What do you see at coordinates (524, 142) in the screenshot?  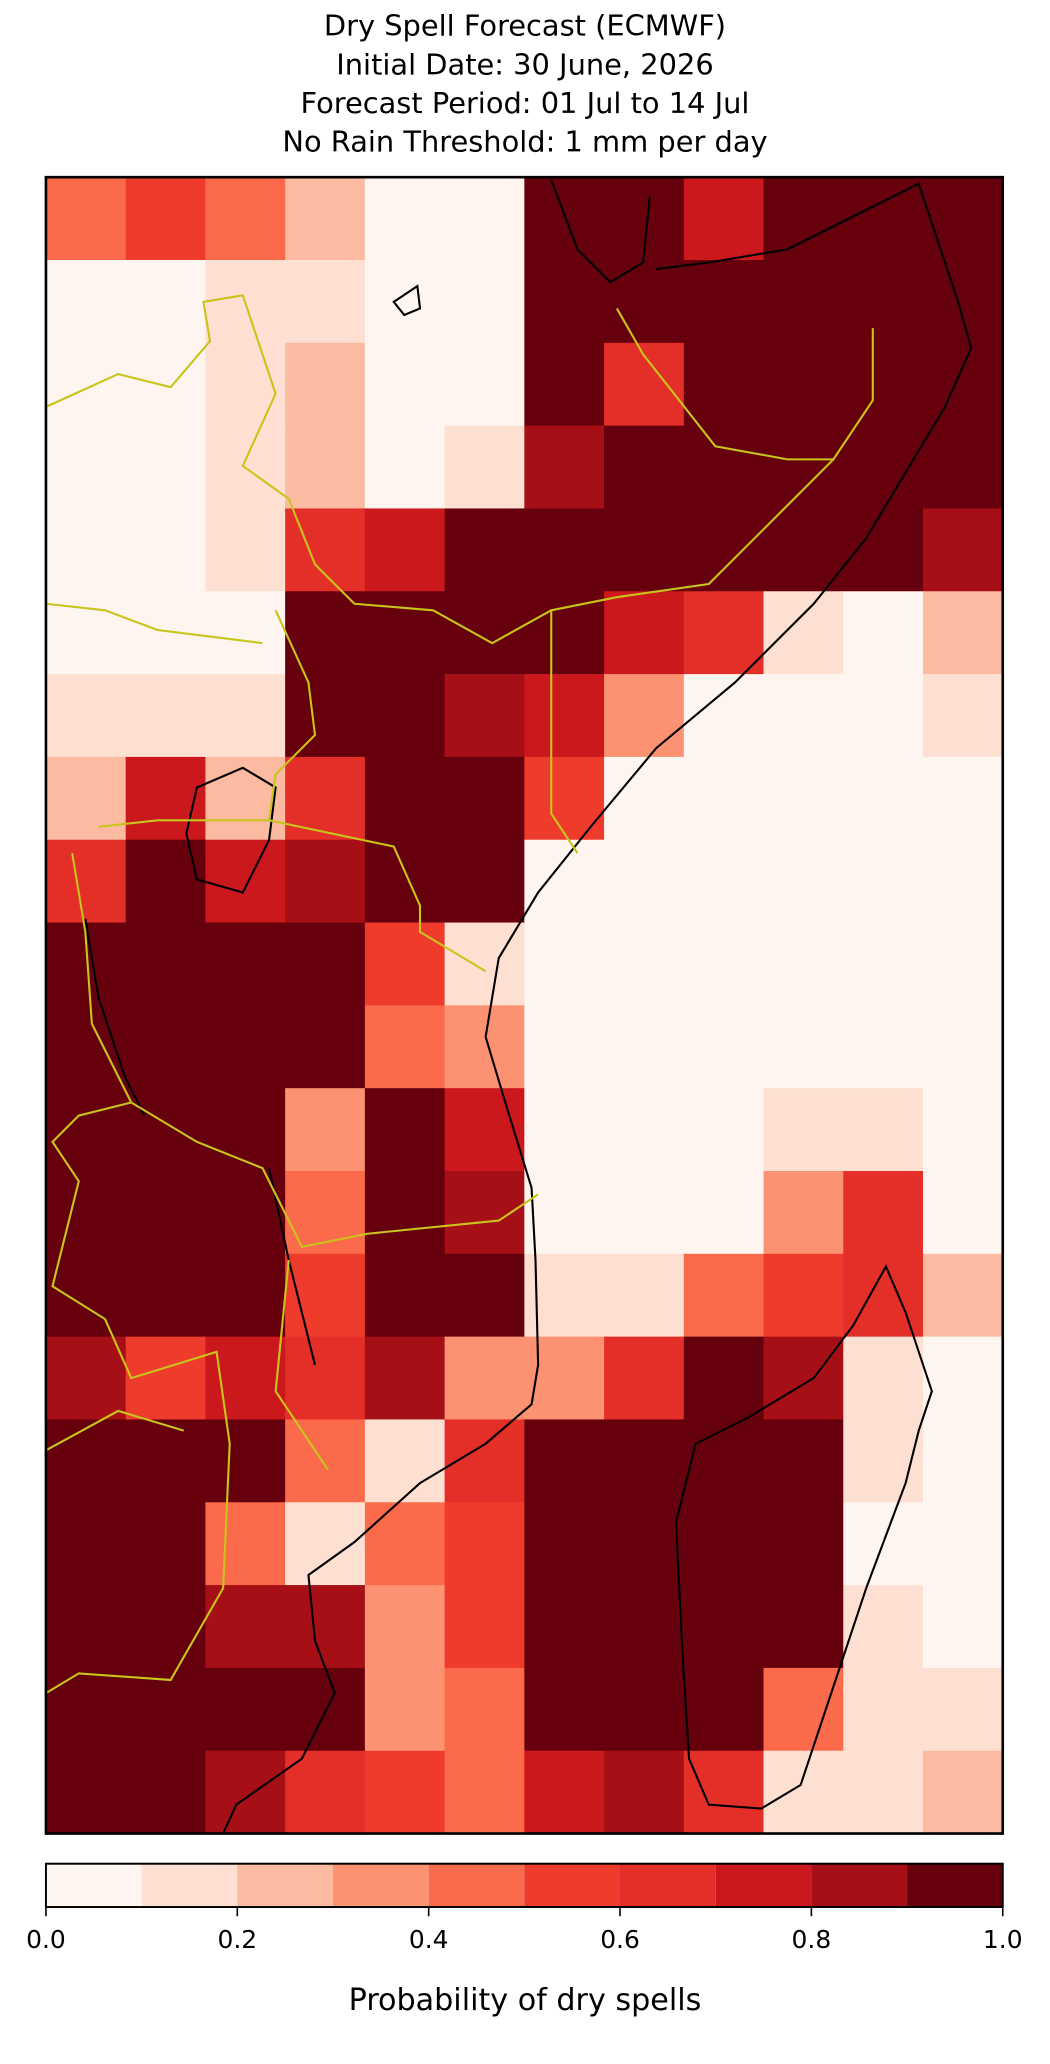 I see `chart-title: No Rain Threshold: 1 mm per day` at bounding box center [524, 142].